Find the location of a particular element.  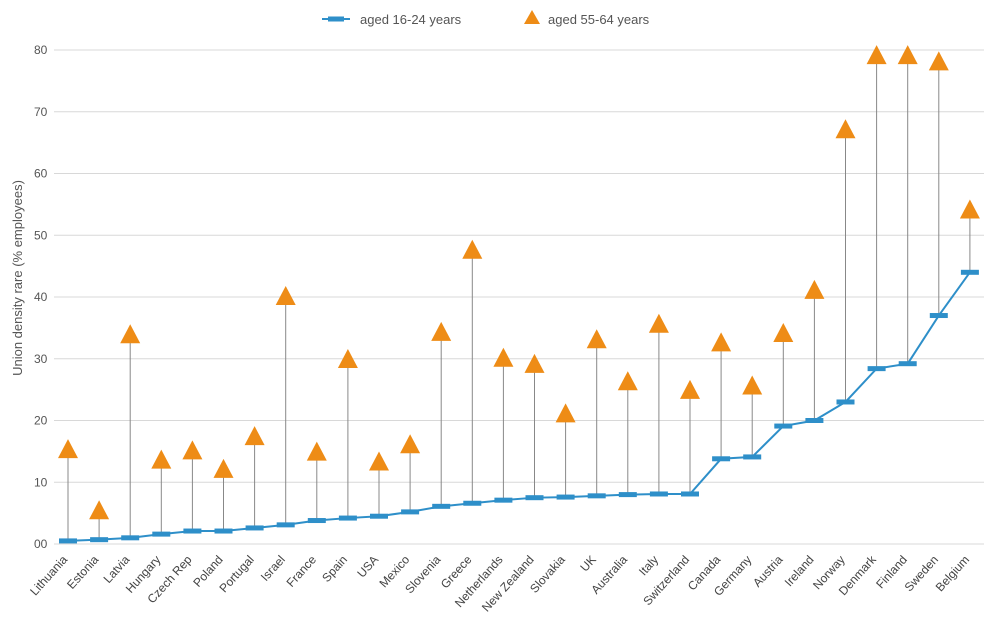

y-tick-label: 70 is located at coordinates (41, 112).